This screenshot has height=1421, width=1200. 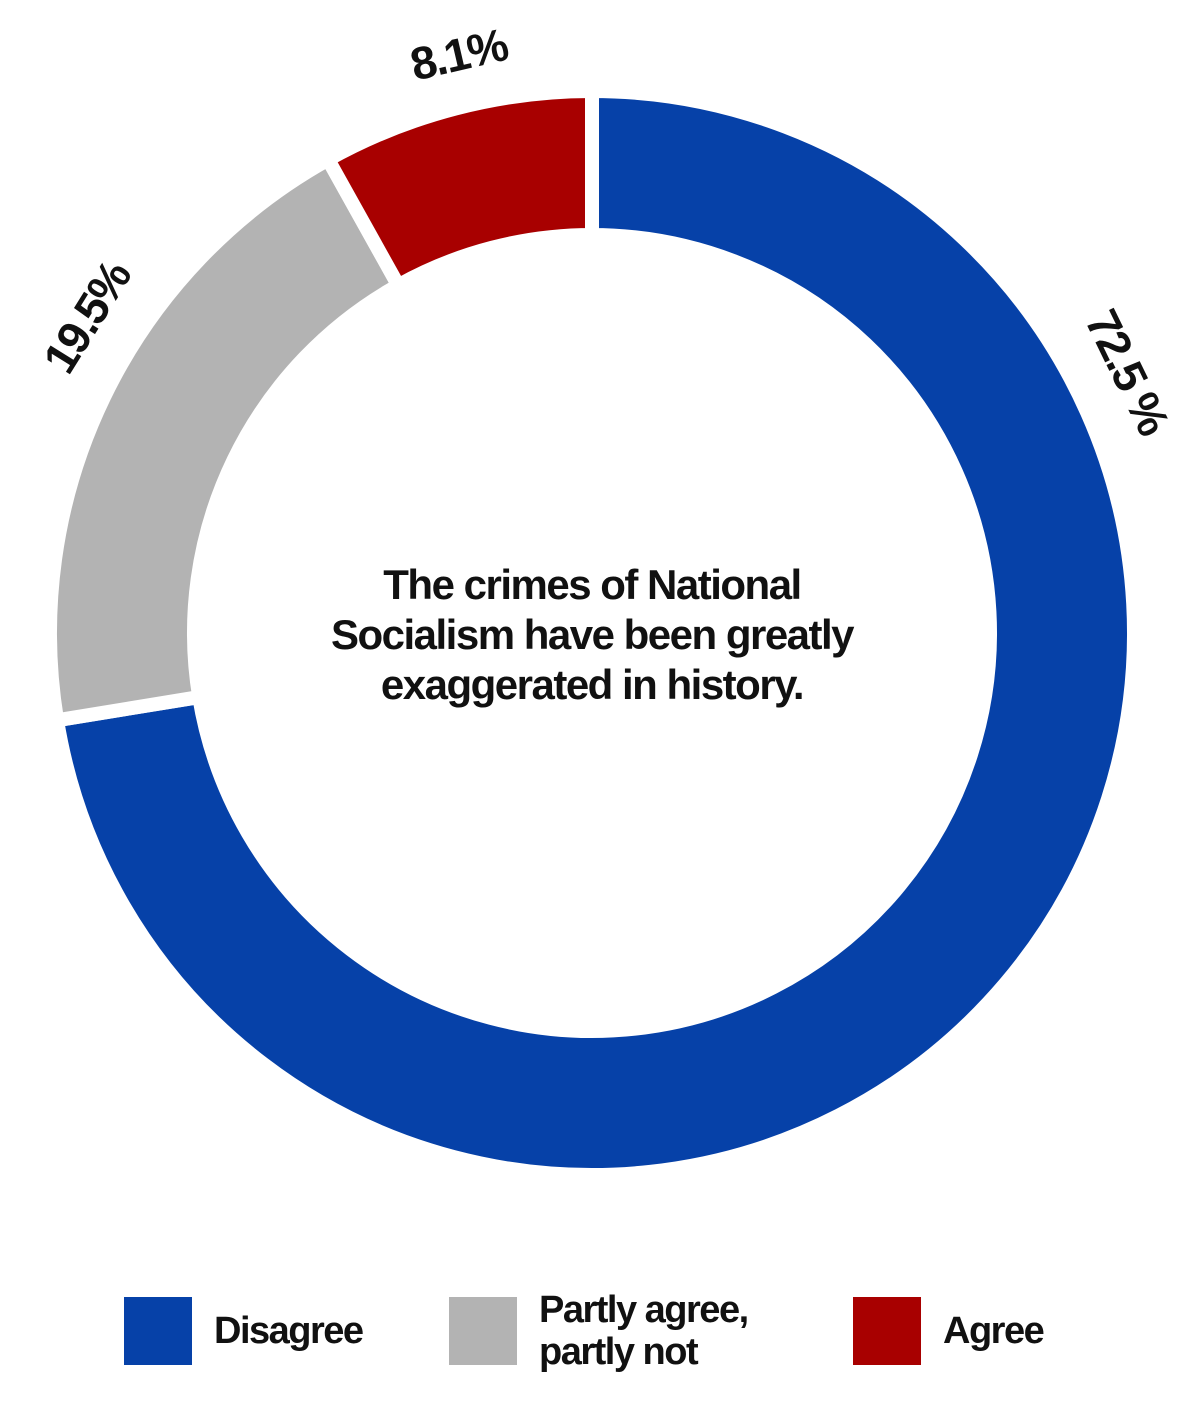 I want to click on legend-label: Partly agree, partly not, so click(x=644, y=1331).